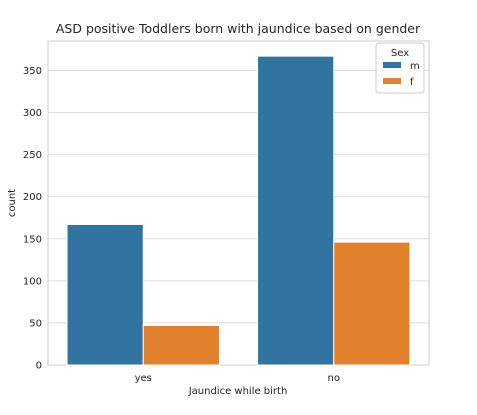 The height and width of the screenshot is (415, 477). What do you see at coordinates (32, 155) in the screenshot?
I see `y-tick-label: 250` at bounding box center [32, 155].